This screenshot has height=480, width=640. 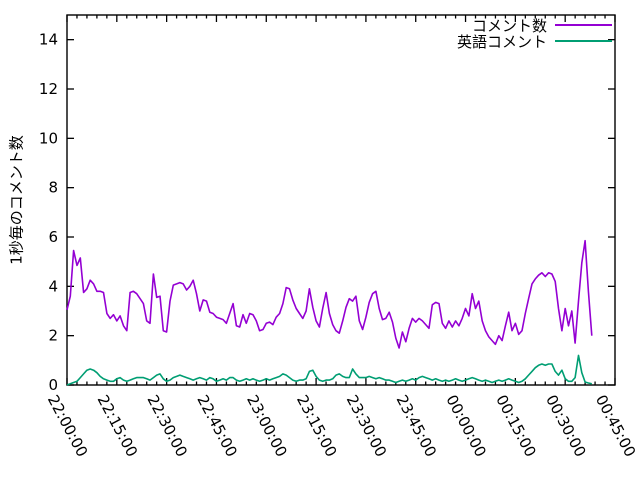 What do you see at coordinates (68, 426) in the screenshot?
I see `x-tick-label: 22:00:00` at bounding box center [68, 426].